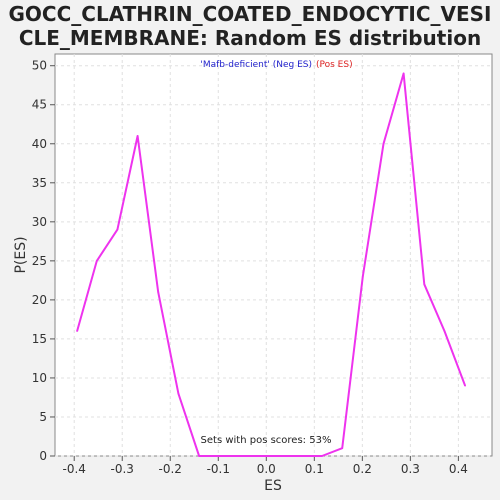 The height and width of the screenshot is (500, 500). I want to click on legend-pos-es: (Pos ES), so click(334, 65).